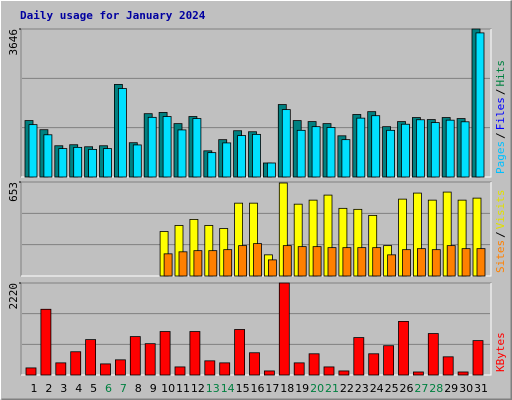 The width and height of the screenshot is (512, 400). I want to click on x-tick-label: 28, so click(436, 388).